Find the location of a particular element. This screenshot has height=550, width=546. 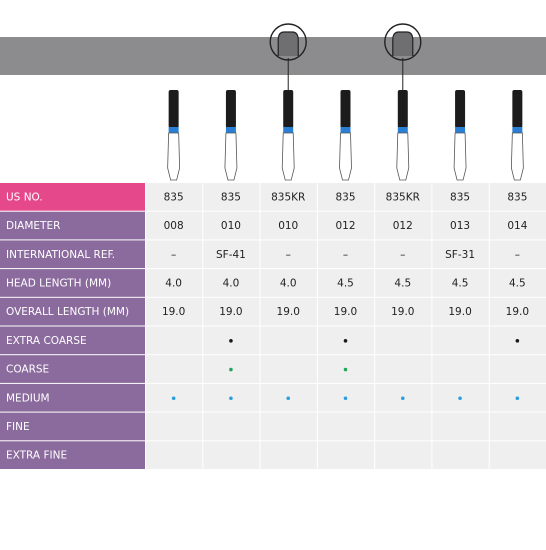

cell-value: 013 is located at coordinates (460, 226).